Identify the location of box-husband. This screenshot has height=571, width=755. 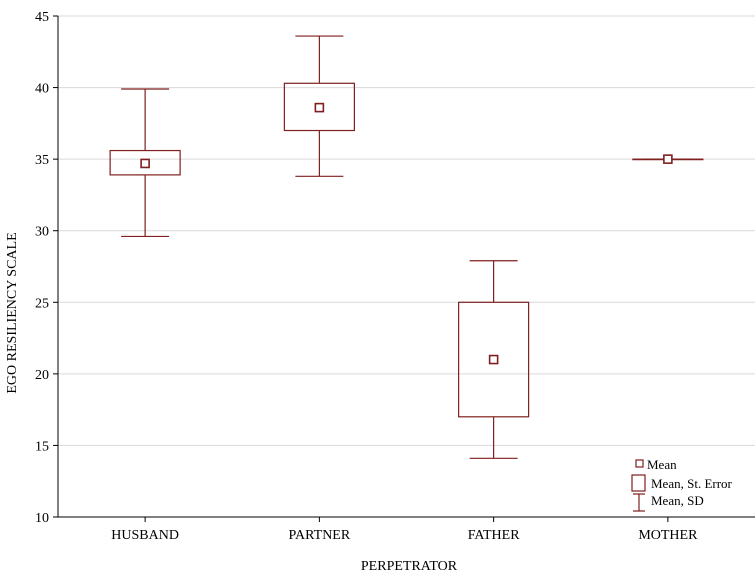
(145, 163).